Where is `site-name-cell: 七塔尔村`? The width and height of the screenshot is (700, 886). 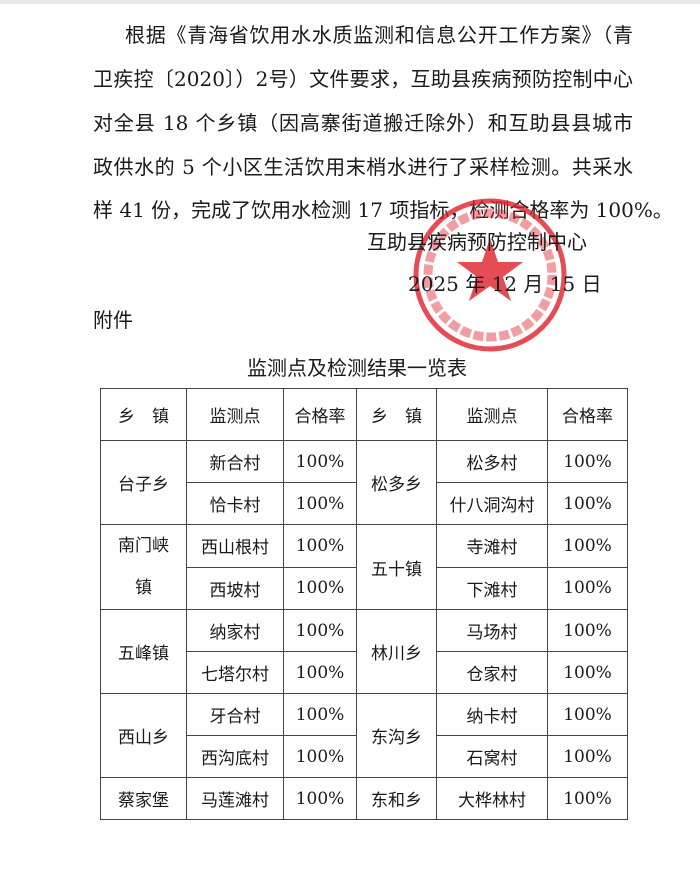
site-name-cell: 七塔尔村 is located at coordinates (235, 672).